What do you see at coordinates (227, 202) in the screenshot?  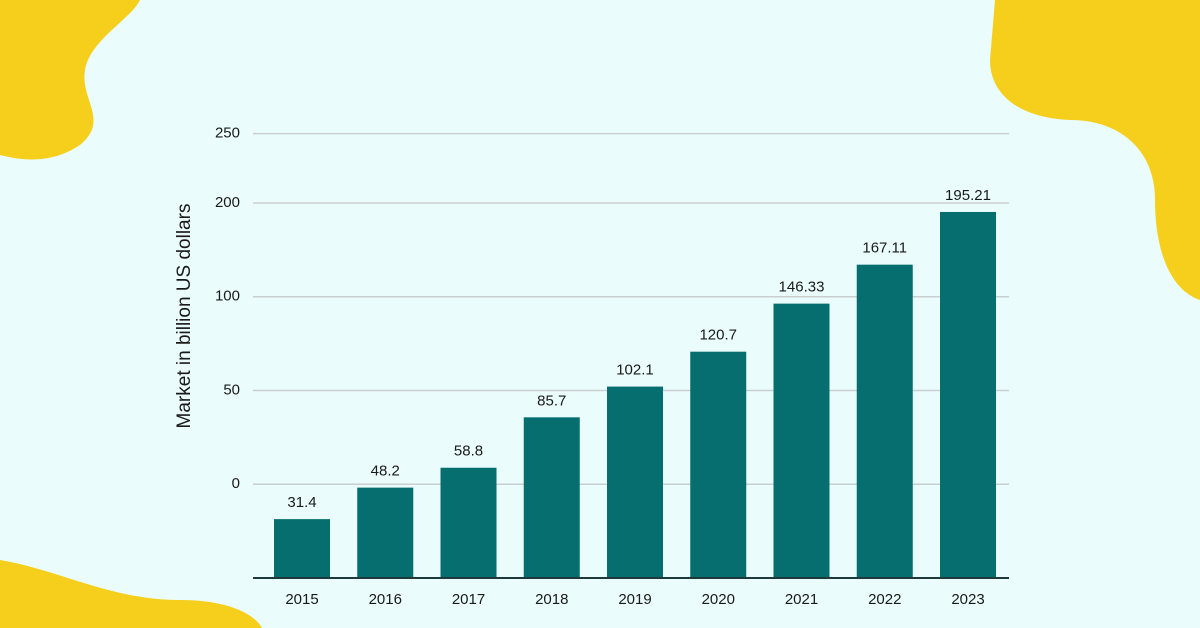 I see `y-tick-label: 200` at bounding box center [227, 202].